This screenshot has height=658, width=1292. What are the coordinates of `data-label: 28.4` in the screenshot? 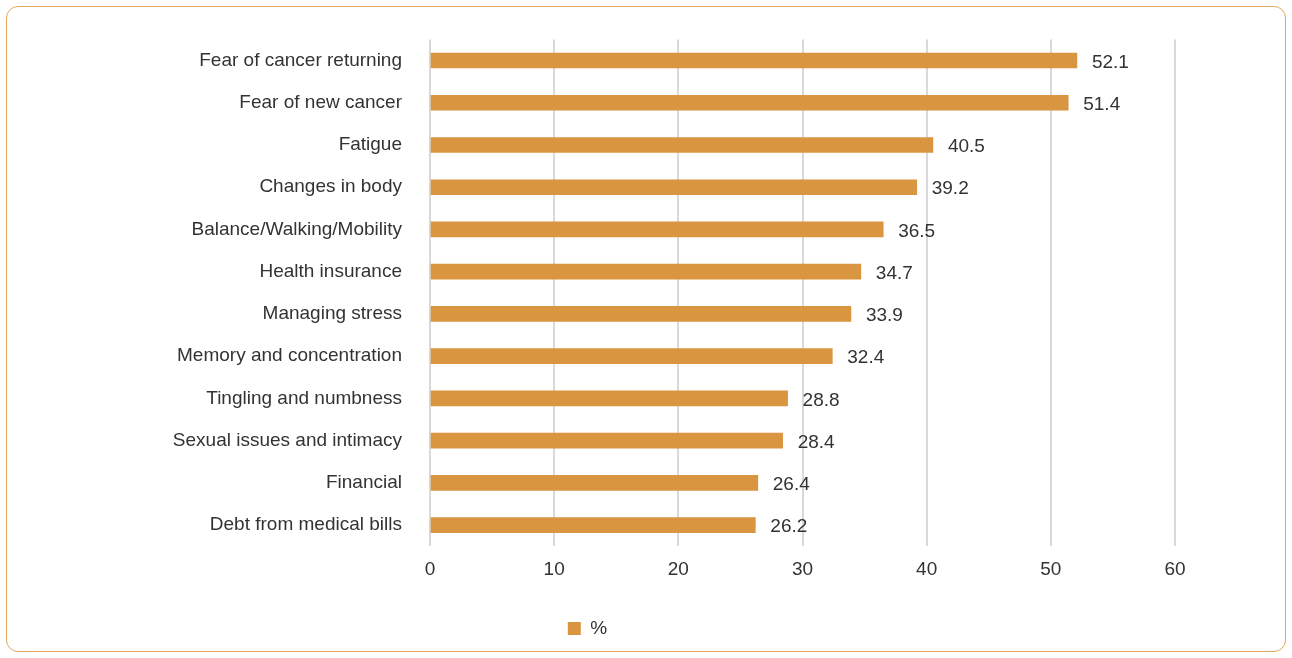 It's located at (816, 441).